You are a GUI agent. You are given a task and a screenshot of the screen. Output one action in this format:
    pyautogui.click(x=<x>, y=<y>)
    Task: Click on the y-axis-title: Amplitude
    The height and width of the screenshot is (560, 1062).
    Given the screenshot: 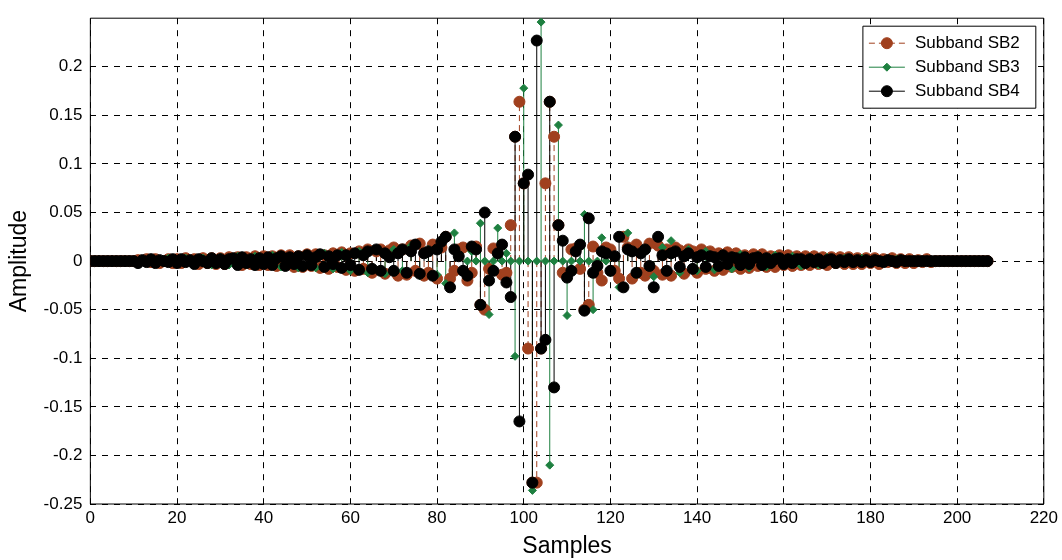 What is the action you would take?
    pyautogui.click(x=18, y=261)
    